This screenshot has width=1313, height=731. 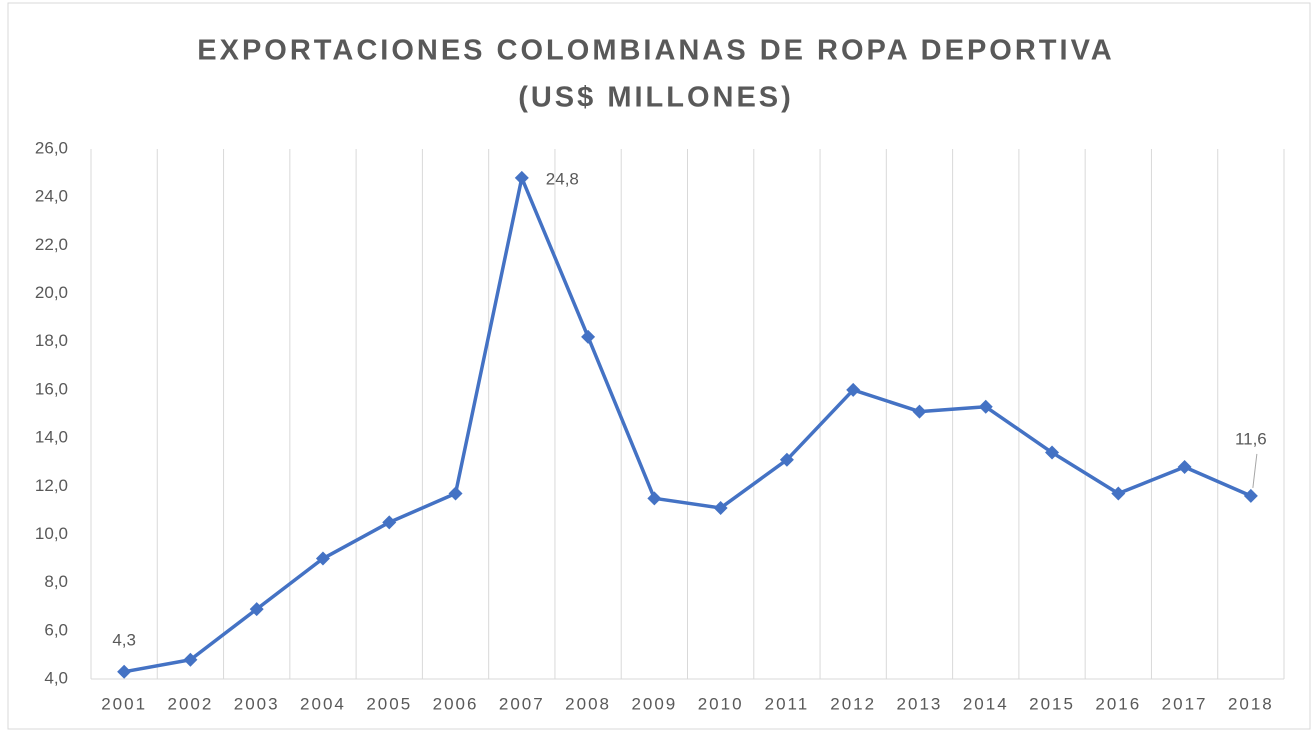 What do you see at coordinates (51, 533) in the screenshot?
I see `y-tick-label: 10,0` at bounding box center [51, 533].